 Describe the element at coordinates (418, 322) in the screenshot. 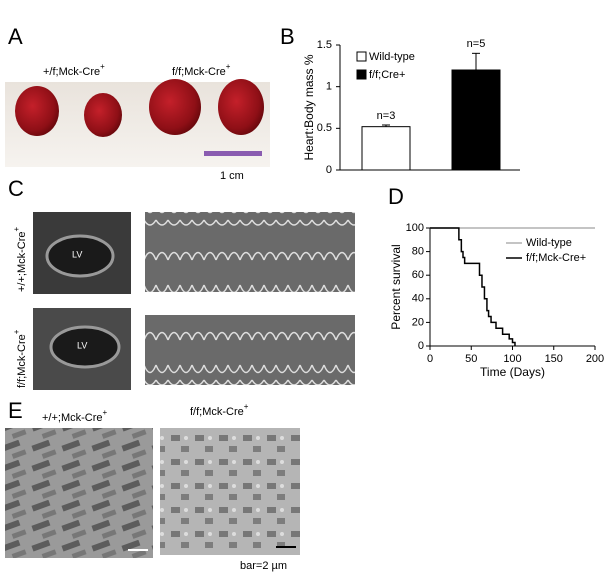

I see `y-tick-label: 20` at that location.